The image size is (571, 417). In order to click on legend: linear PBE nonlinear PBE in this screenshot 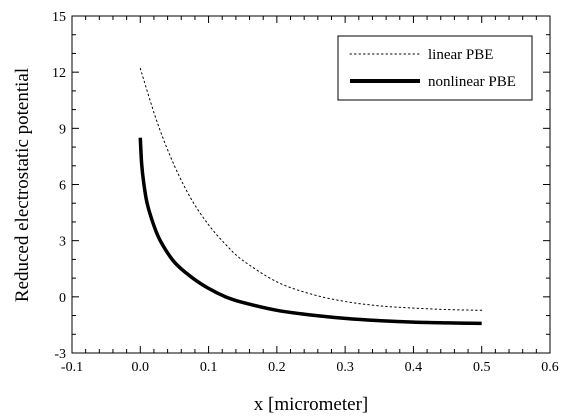, I will do `click(435, 68)`.